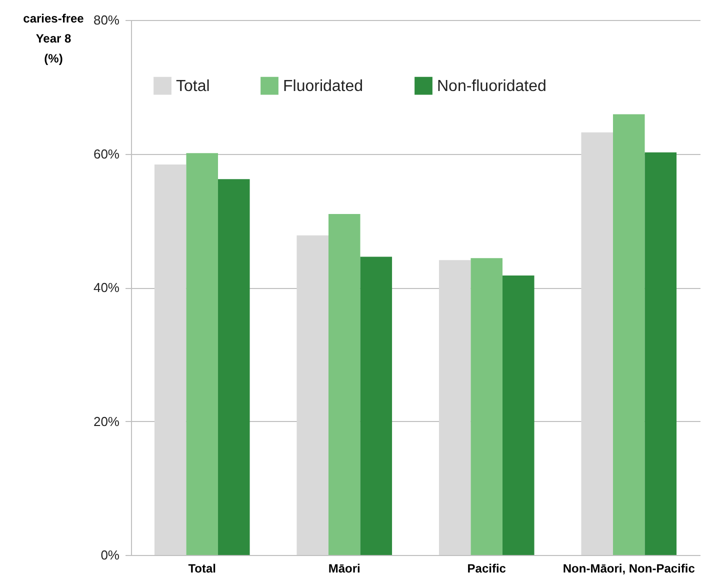 This screenshot has height=581, width=708. What do you see at coordinates (106, 421) in the screenshot?
I see `y-tick-label: 20%` at bounding box center [106, 421].